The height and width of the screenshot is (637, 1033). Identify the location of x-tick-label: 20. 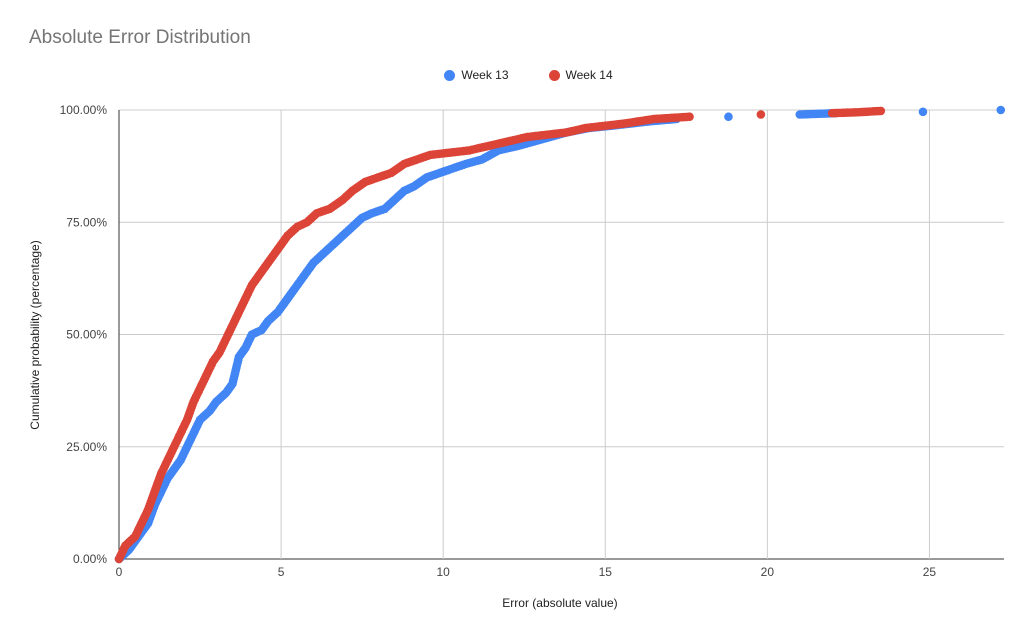
(768, 572).